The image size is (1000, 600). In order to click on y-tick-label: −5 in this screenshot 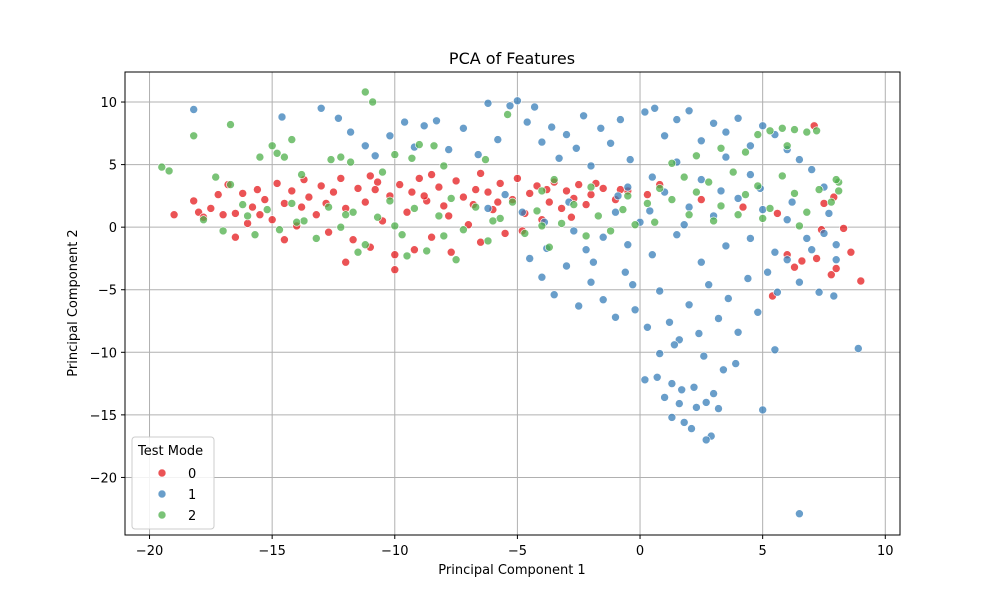, I will do `click(107, 291)`.